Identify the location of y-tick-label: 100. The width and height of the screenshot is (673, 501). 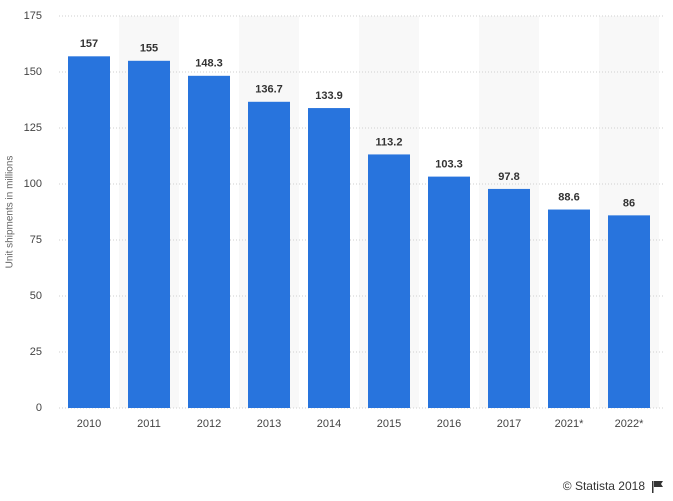
(33, 184).